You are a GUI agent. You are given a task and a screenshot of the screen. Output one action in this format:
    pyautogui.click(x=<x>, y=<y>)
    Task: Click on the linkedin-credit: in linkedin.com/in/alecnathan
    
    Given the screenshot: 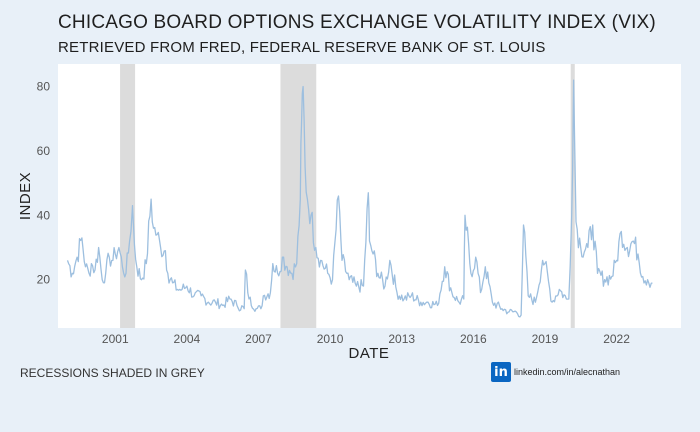 What is the action you would take?
    pyautogui.click(x=555, y=372)
    